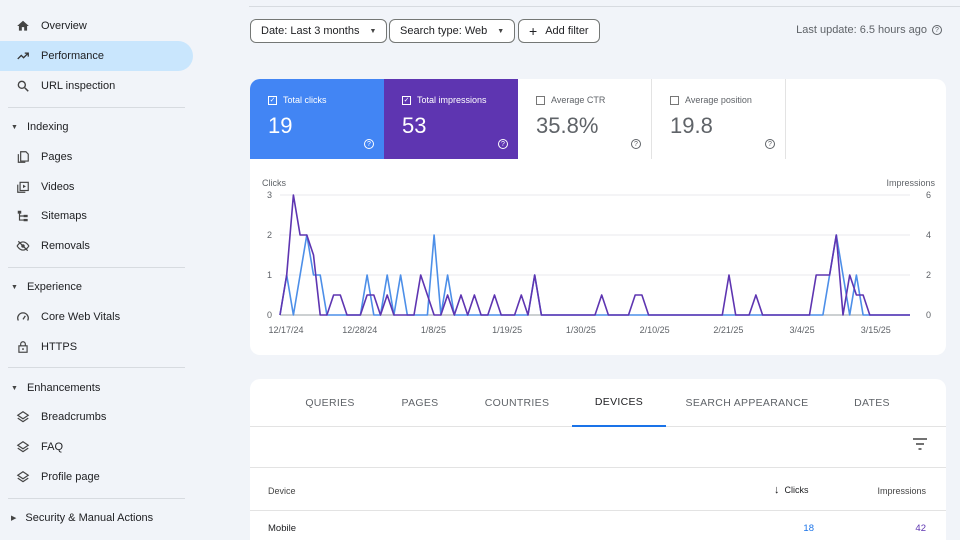 This screenshot has height=540, width=960. I want to click on metric-value: 53, so click(414, 125).